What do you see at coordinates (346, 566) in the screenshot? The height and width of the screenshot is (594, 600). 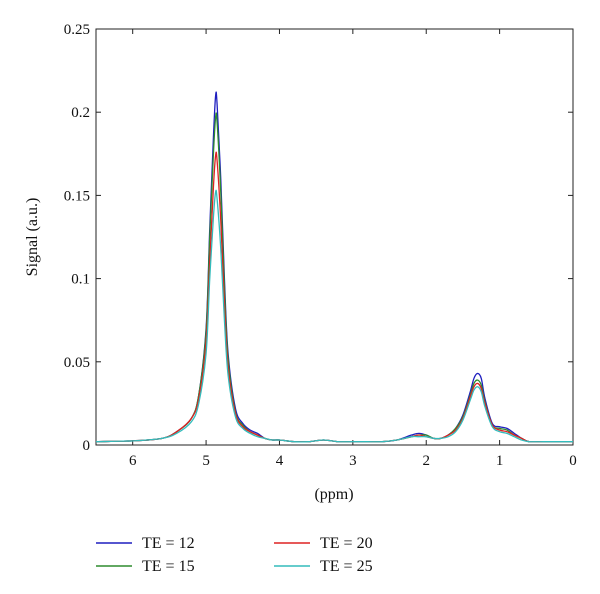 I see `legend-label: TE = 25` at bounding box center [346, 566].